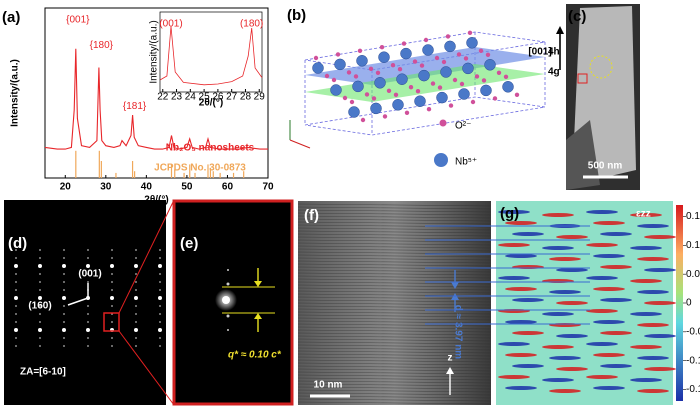 The image size is (700, 409). Describe the element at coordinates (296, 15) in the screenshot. I see `panel-label: (b)` at that location.